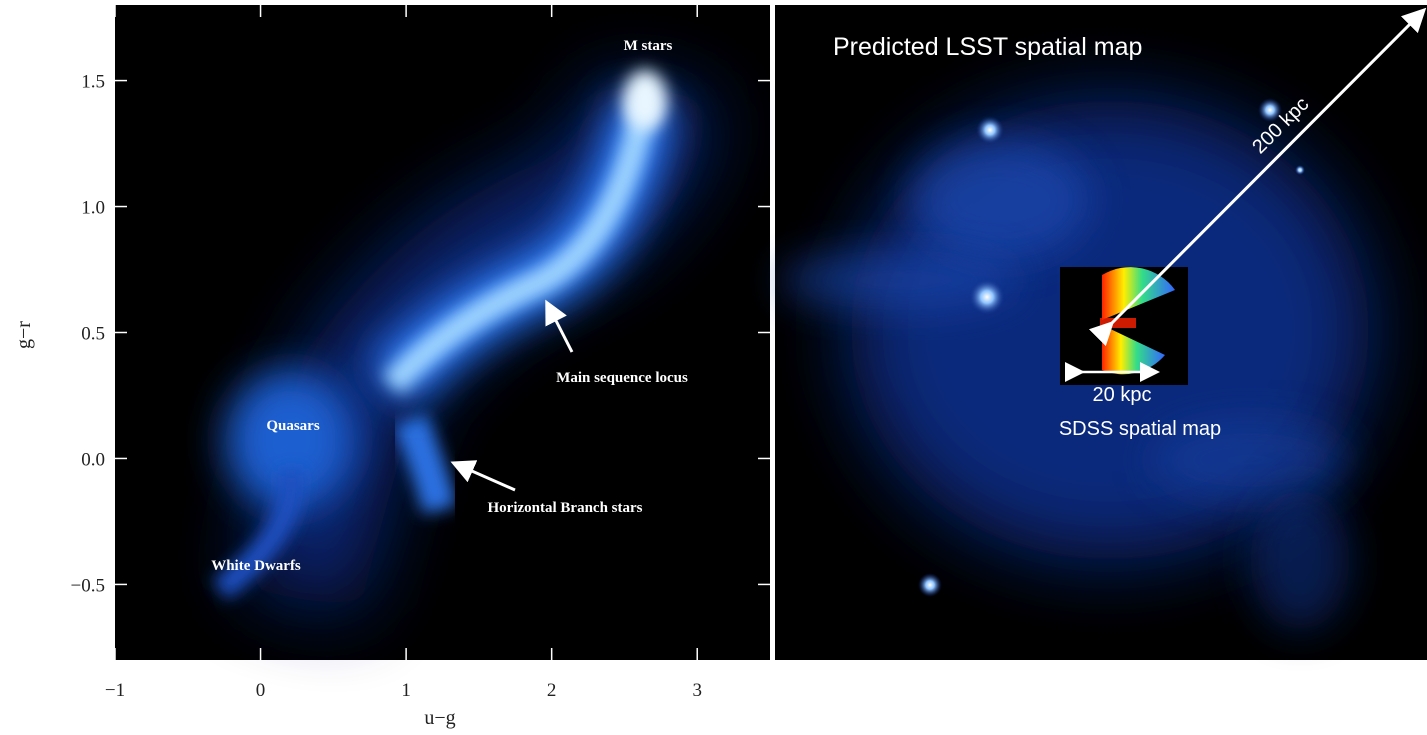 The image size is (1427, 735). Describe the element at coordinates (115, 690) in the screenshot. I see `x-tick-label: −1` at that location.